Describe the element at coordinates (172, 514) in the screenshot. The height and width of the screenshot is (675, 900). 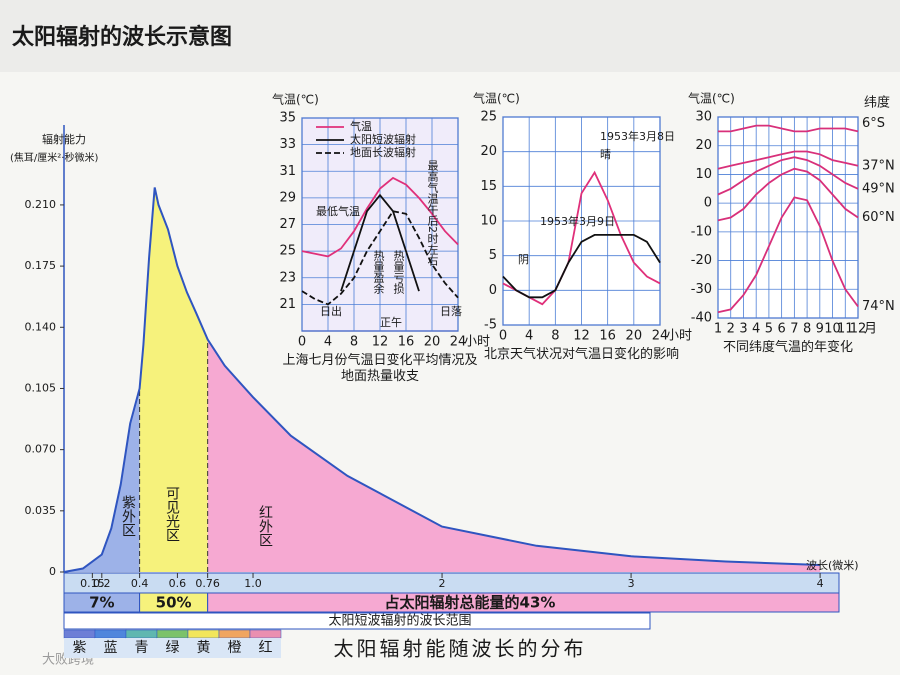
I see `region-label: 可见光区` at that location.